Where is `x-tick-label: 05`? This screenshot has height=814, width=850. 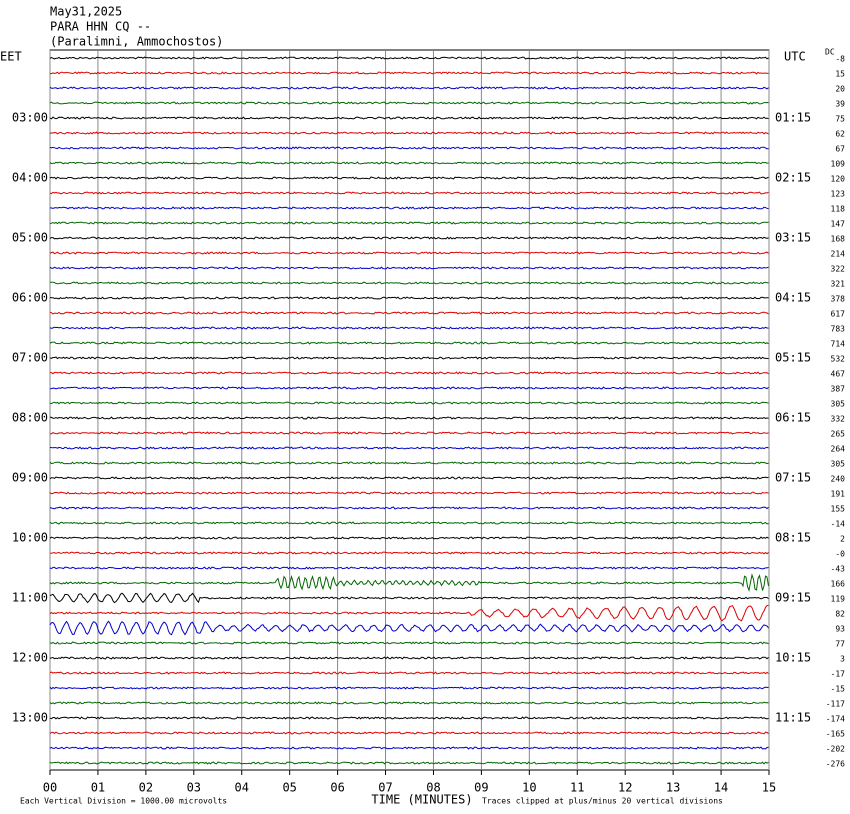
x-tick-label: 05 is located at coordinates (289, 788).